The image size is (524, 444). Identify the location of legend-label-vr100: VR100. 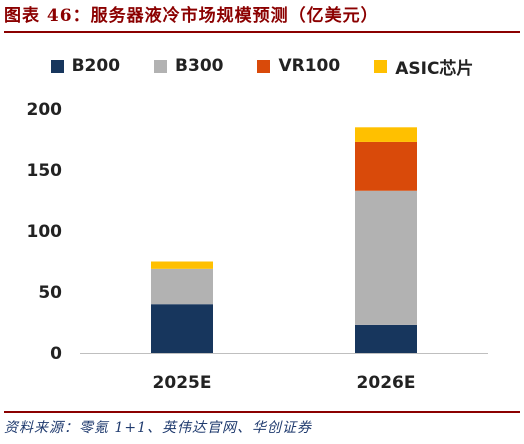
(309, 66).